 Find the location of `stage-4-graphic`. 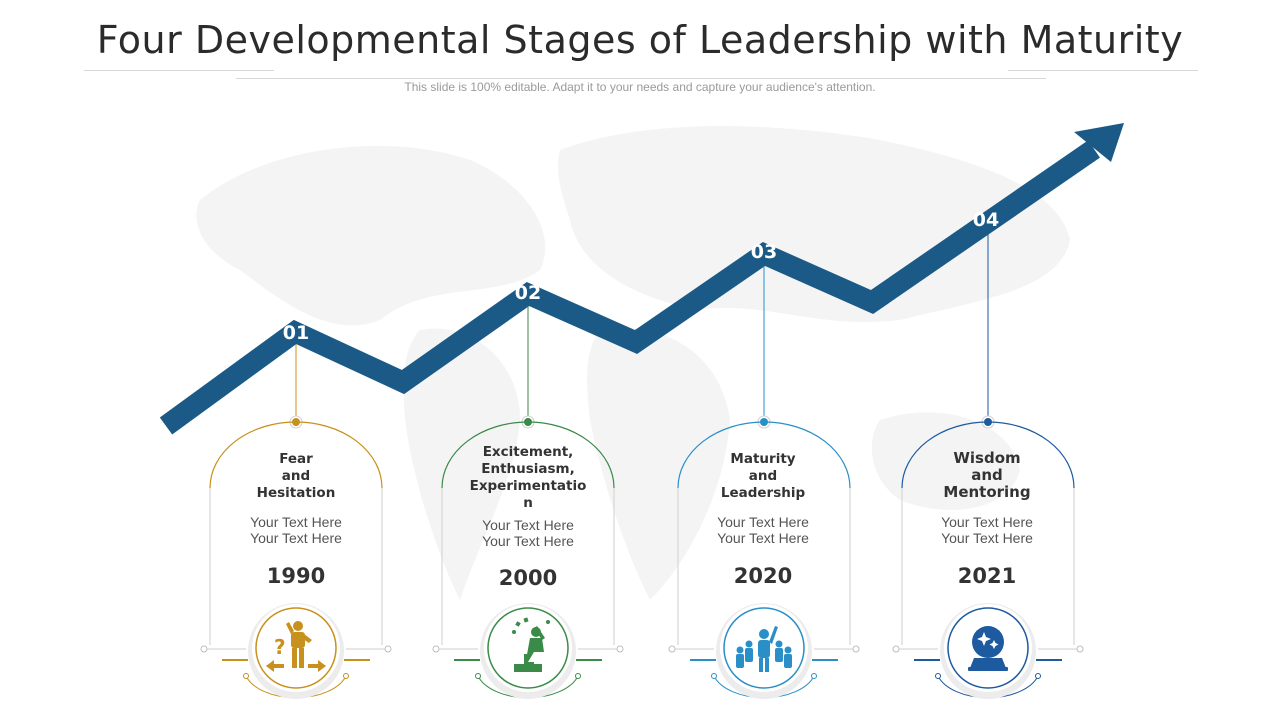

stage-4-graphic is located at coordinates (988, 466).